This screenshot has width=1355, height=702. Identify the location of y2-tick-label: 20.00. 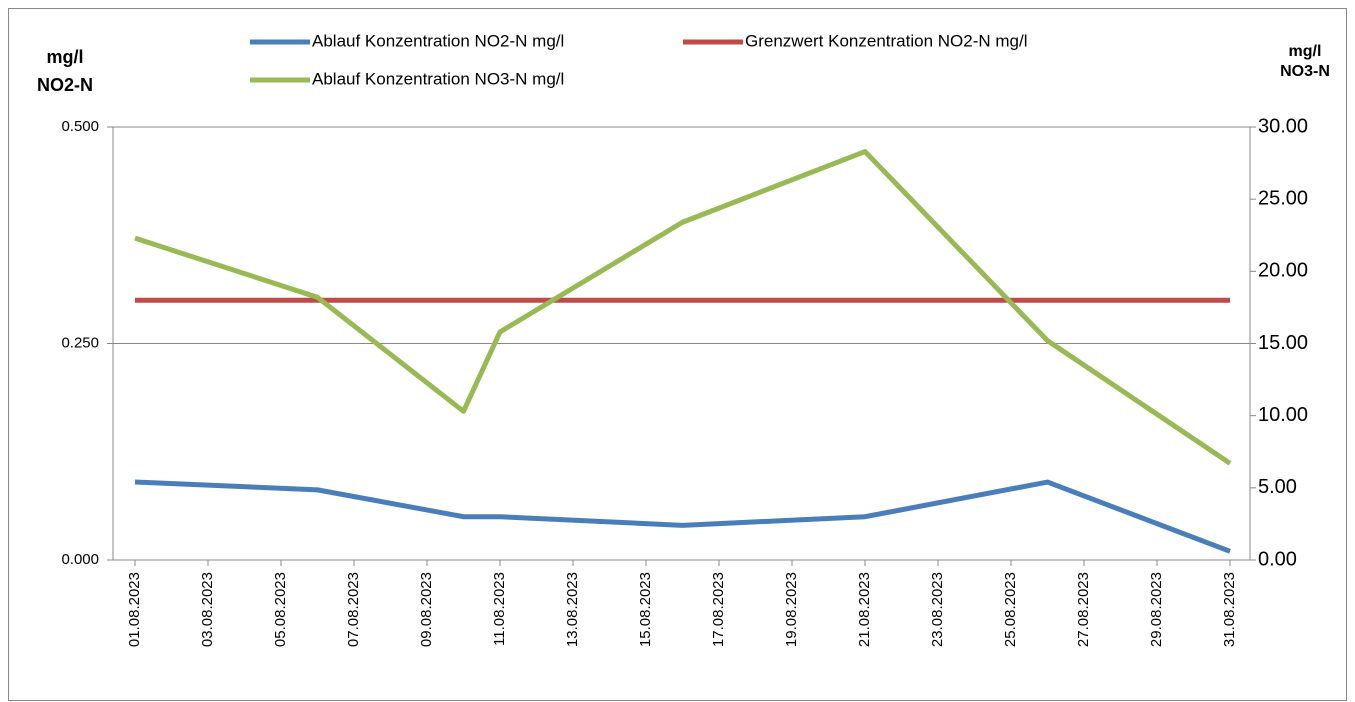
(1283, 271).